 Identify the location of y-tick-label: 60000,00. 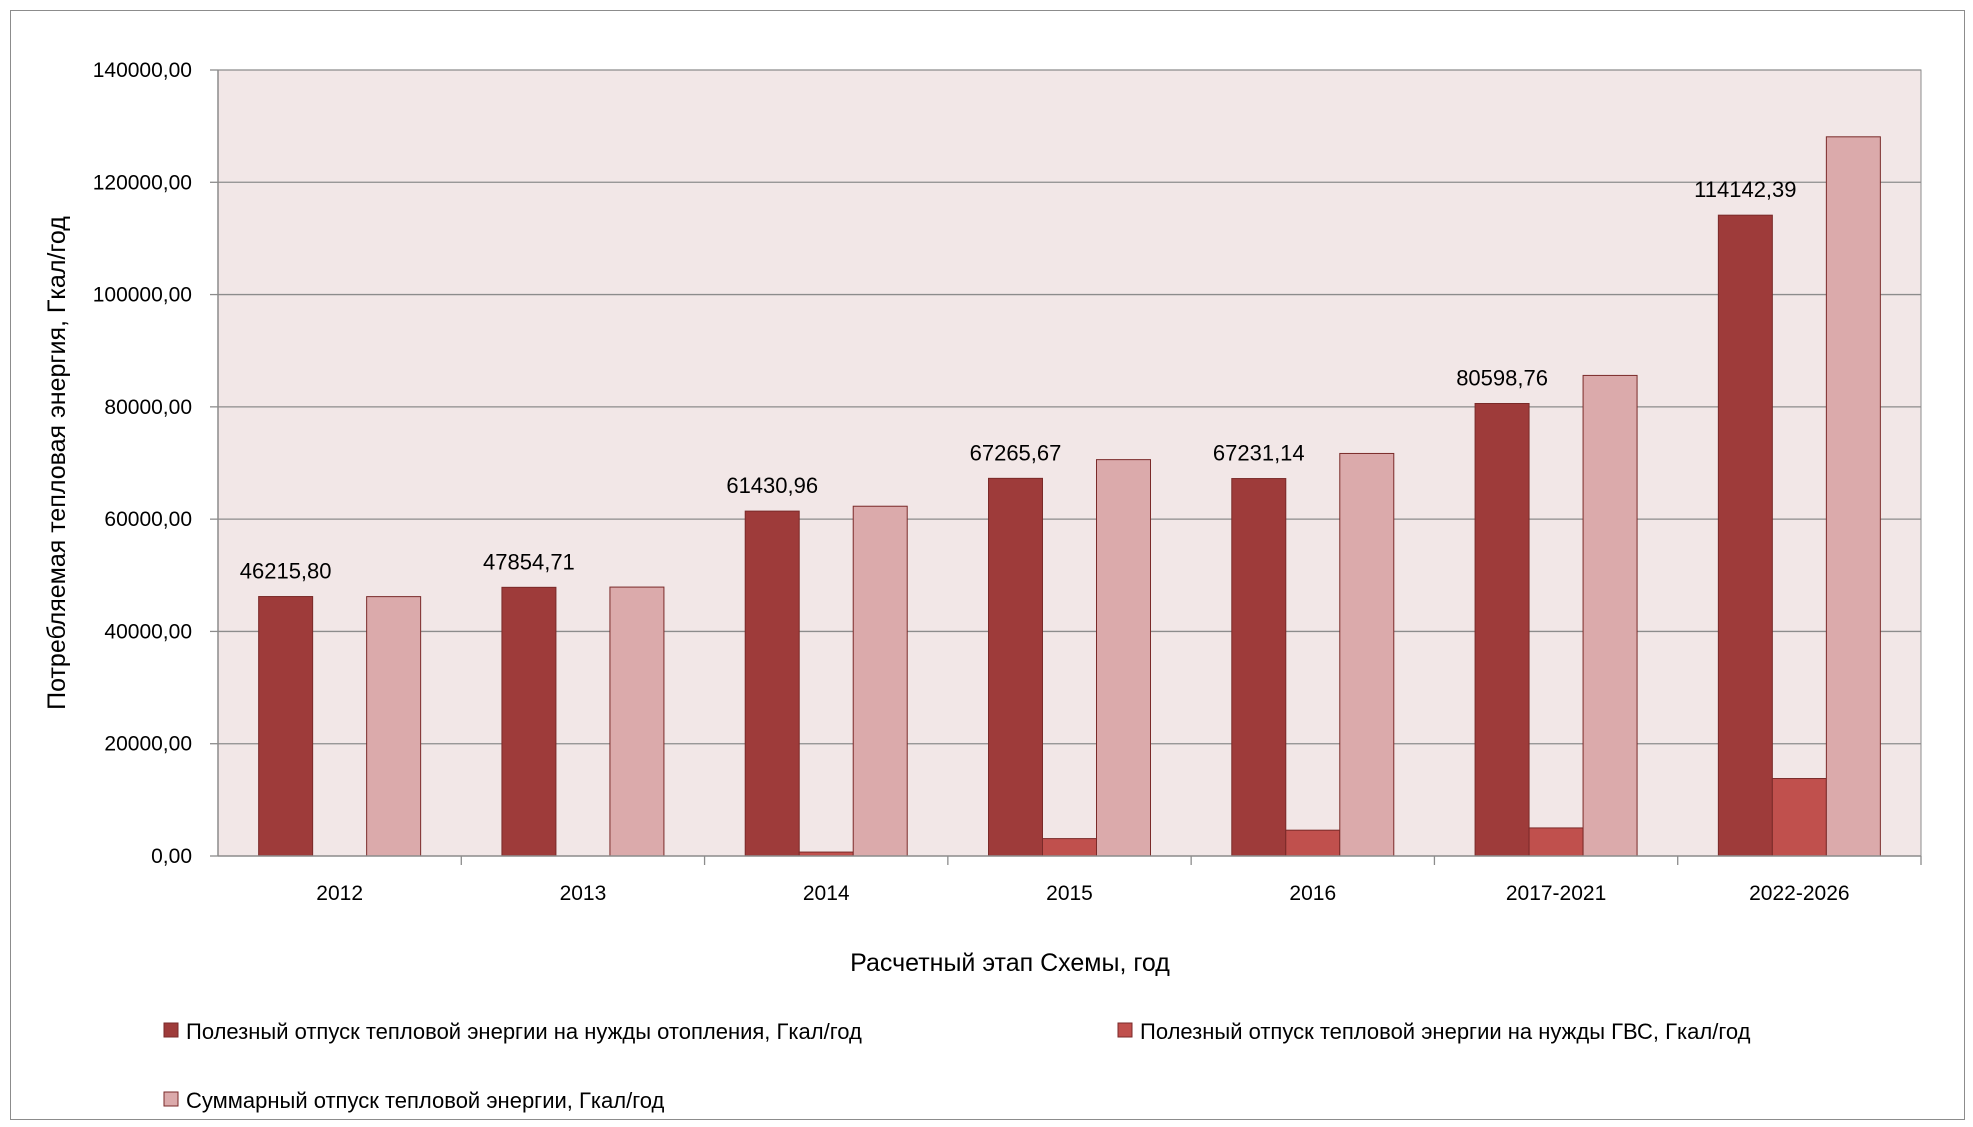
(148, 519).